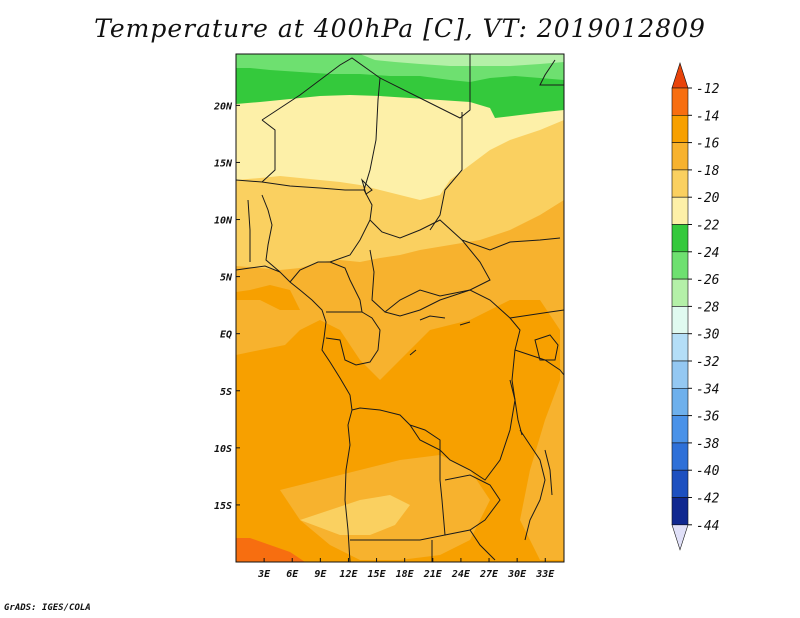 This screenshot has width=800, height=618. I want to click on field-orange-dark, so click(270, 550).